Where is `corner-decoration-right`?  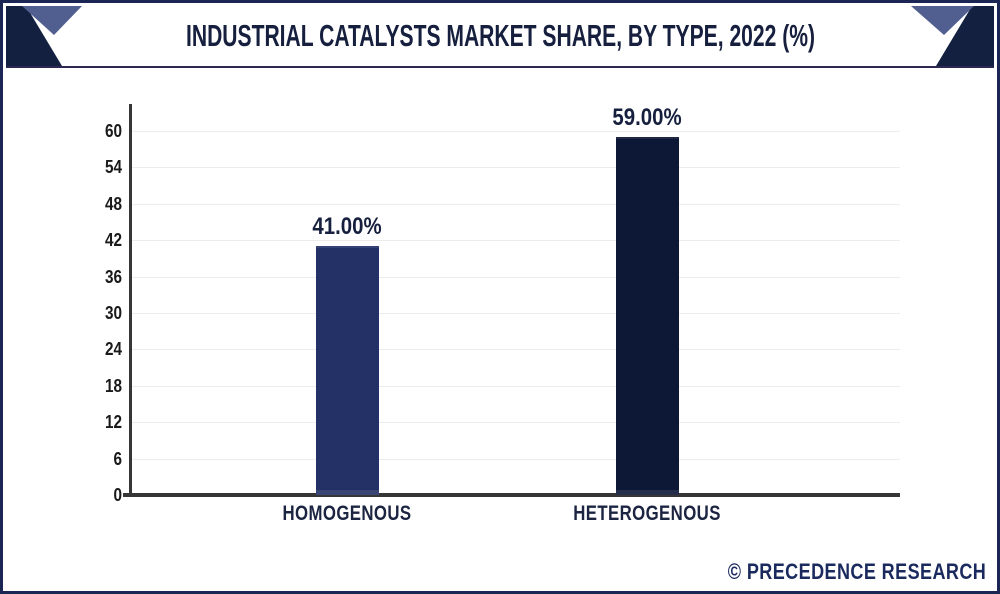
corner-decoration-right is located at coordinates (952, 36).